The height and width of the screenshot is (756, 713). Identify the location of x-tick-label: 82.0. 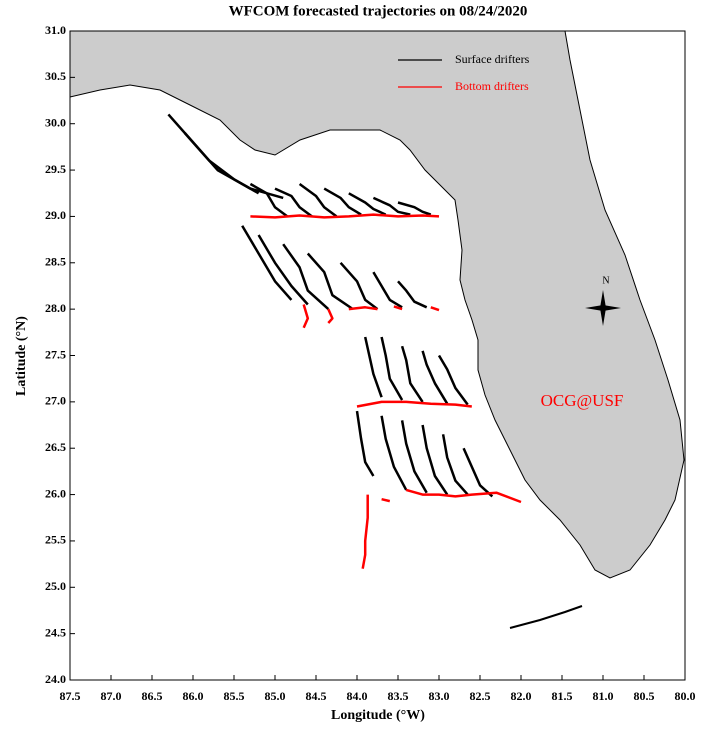
(521, 696).